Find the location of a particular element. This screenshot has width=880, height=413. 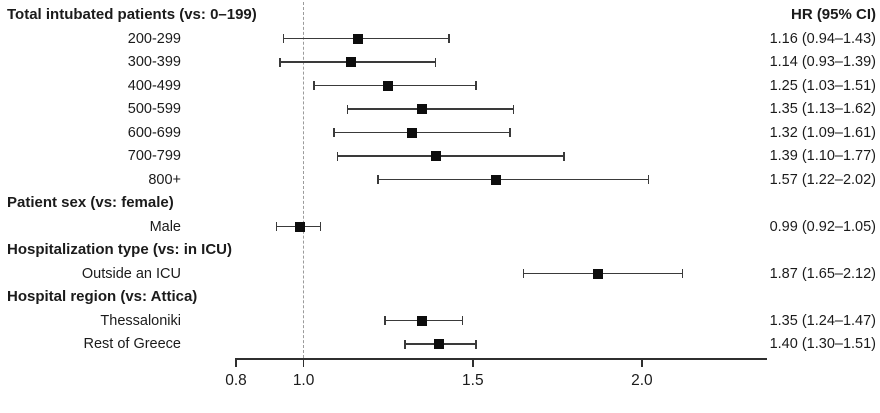

group-header: Hospital region (vs: Attica) is located at coordinates (102, 296).